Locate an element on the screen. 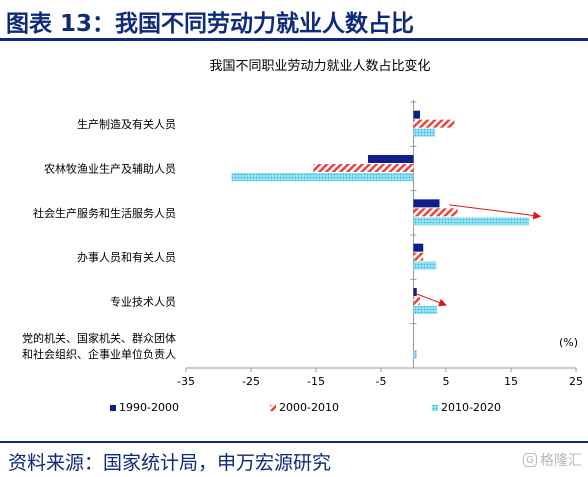  header: 图表 13：我国不同劳动力就业人数占比 is located at coordinates (294, 21).